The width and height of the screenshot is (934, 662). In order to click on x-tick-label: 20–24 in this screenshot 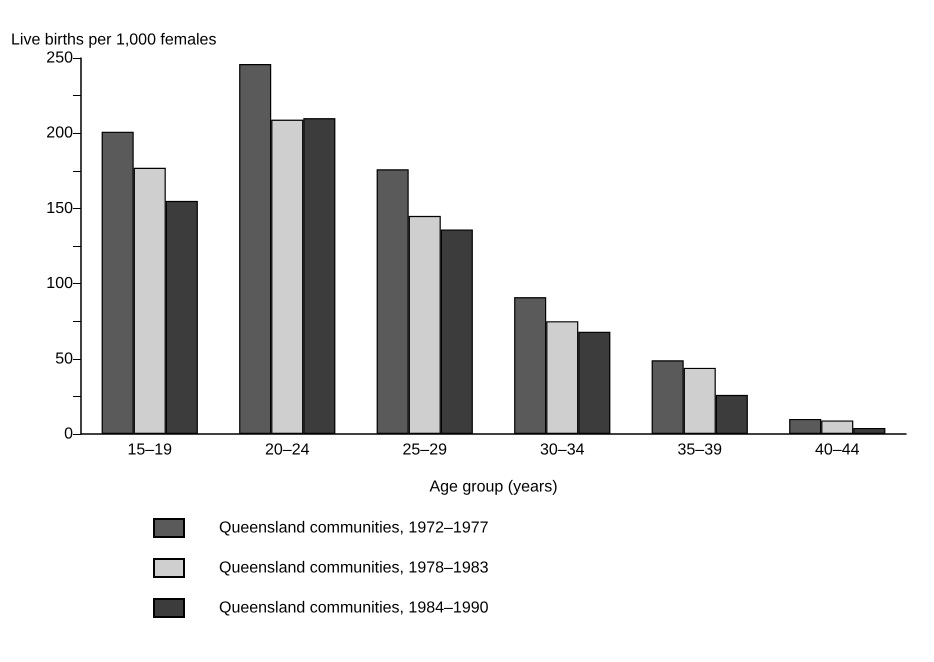, I will do `click(287, 450)`.